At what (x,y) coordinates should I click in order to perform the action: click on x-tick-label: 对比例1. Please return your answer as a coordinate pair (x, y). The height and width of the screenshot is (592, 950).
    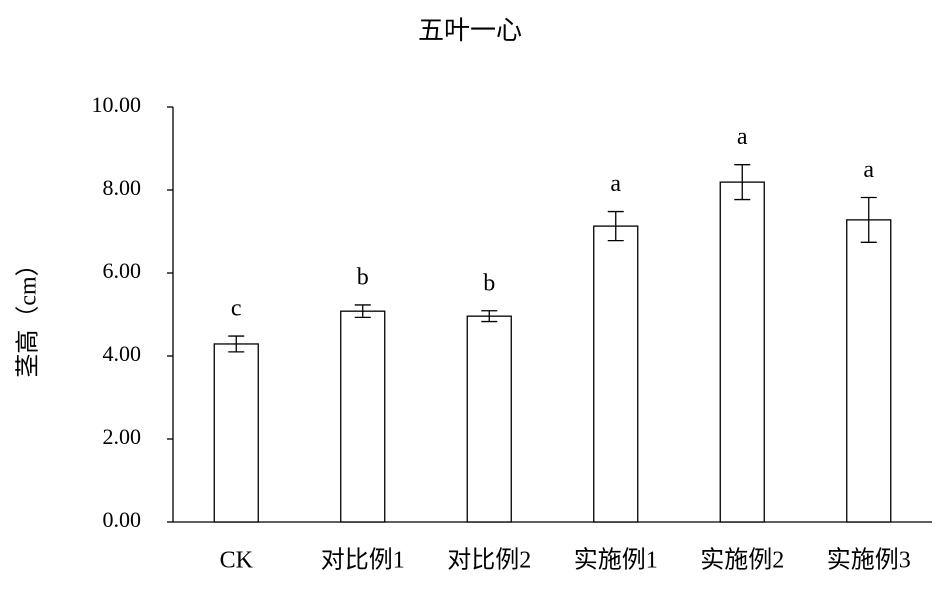
    Looking at the image, I should click on (363, 560).